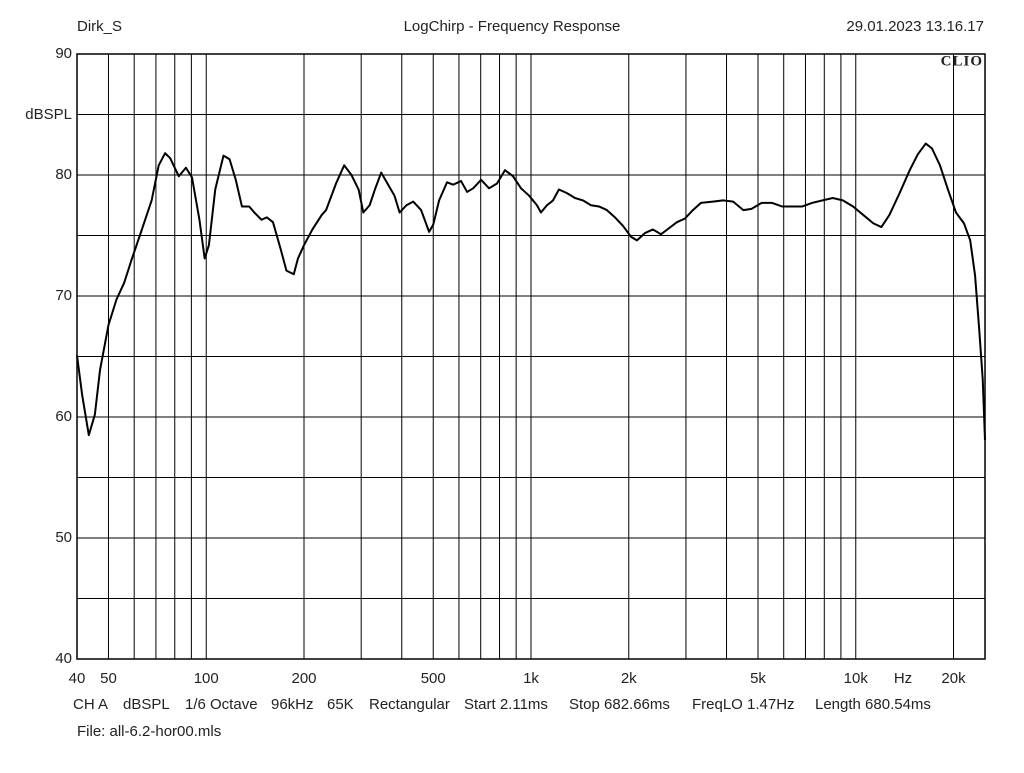 This screenshot has height=773, width=1024. What do you see at coordinates (77, 678) in the screenshot?
I see `x-tick-label: 40` at bounding box center [77, 678].